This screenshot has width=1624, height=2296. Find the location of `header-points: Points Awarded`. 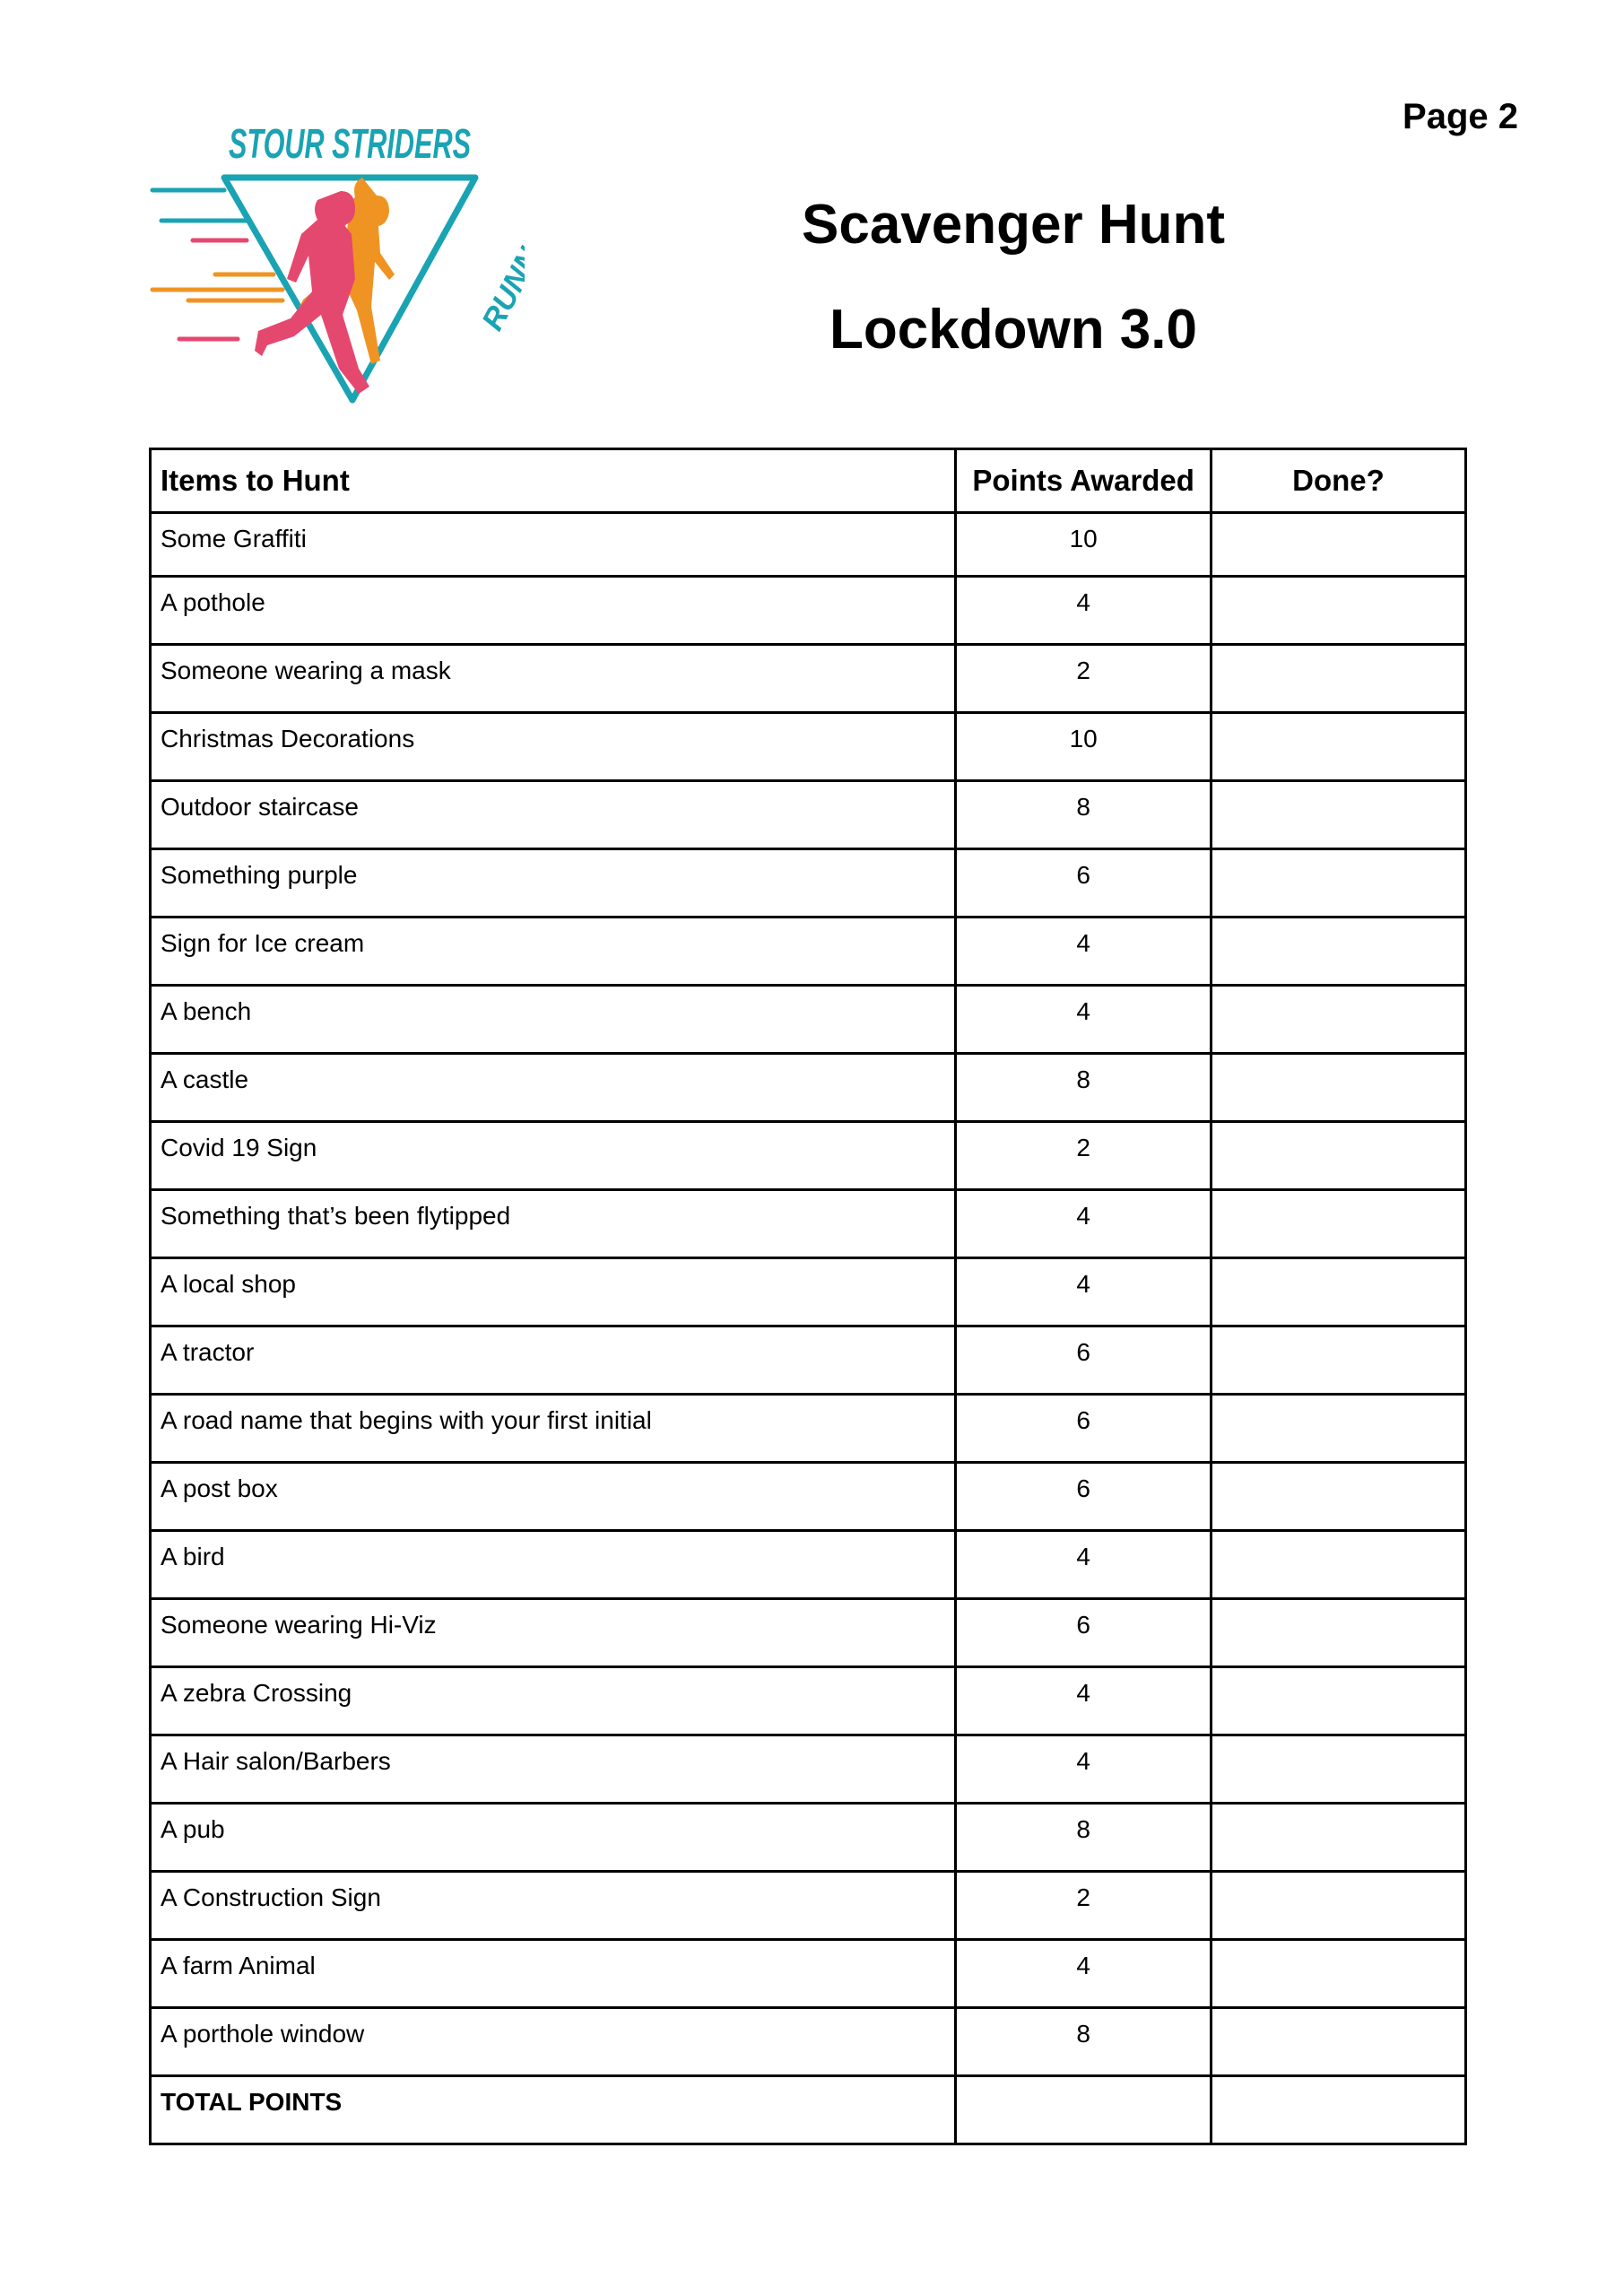

header-points: Points Awarded is located at coordinates (1083, 481).